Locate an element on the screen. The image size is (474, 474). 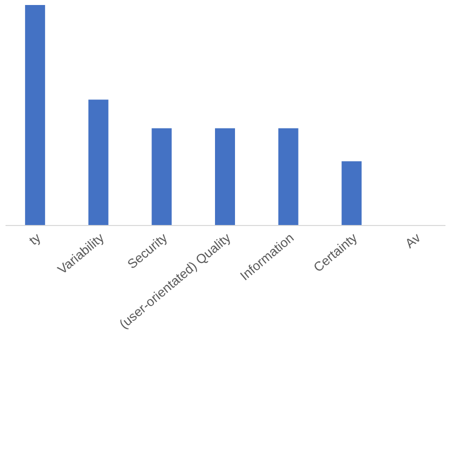
x-tick-label: Av is located at coordinates (413, 241).